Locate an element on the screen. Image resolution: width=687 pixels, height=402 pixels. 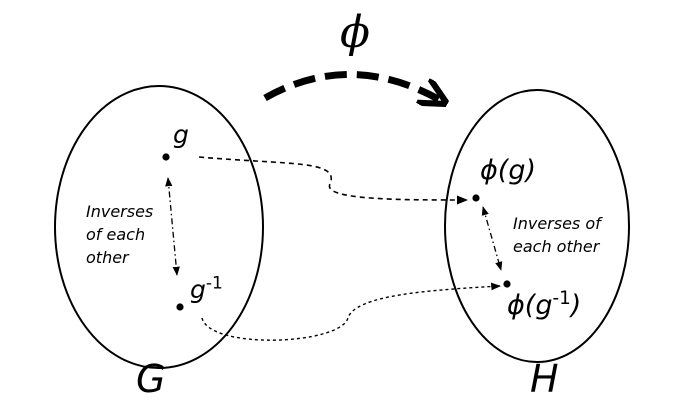
inverse-relation-g-arrow is located at coordinates (172, 226).